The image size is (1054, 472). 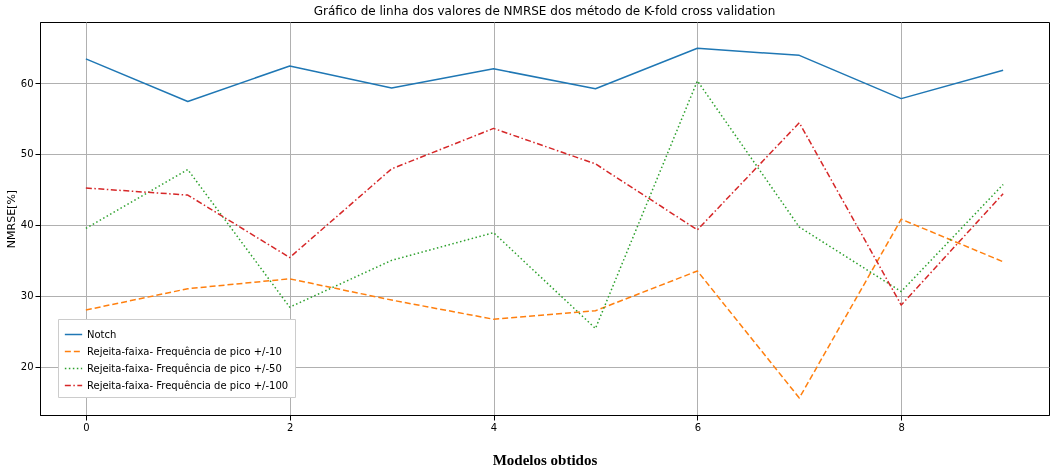 What do you see at coordinates (698, 427) in the screenshot?
I see `x-tick-label: 6` at bounding box center [698, 427].